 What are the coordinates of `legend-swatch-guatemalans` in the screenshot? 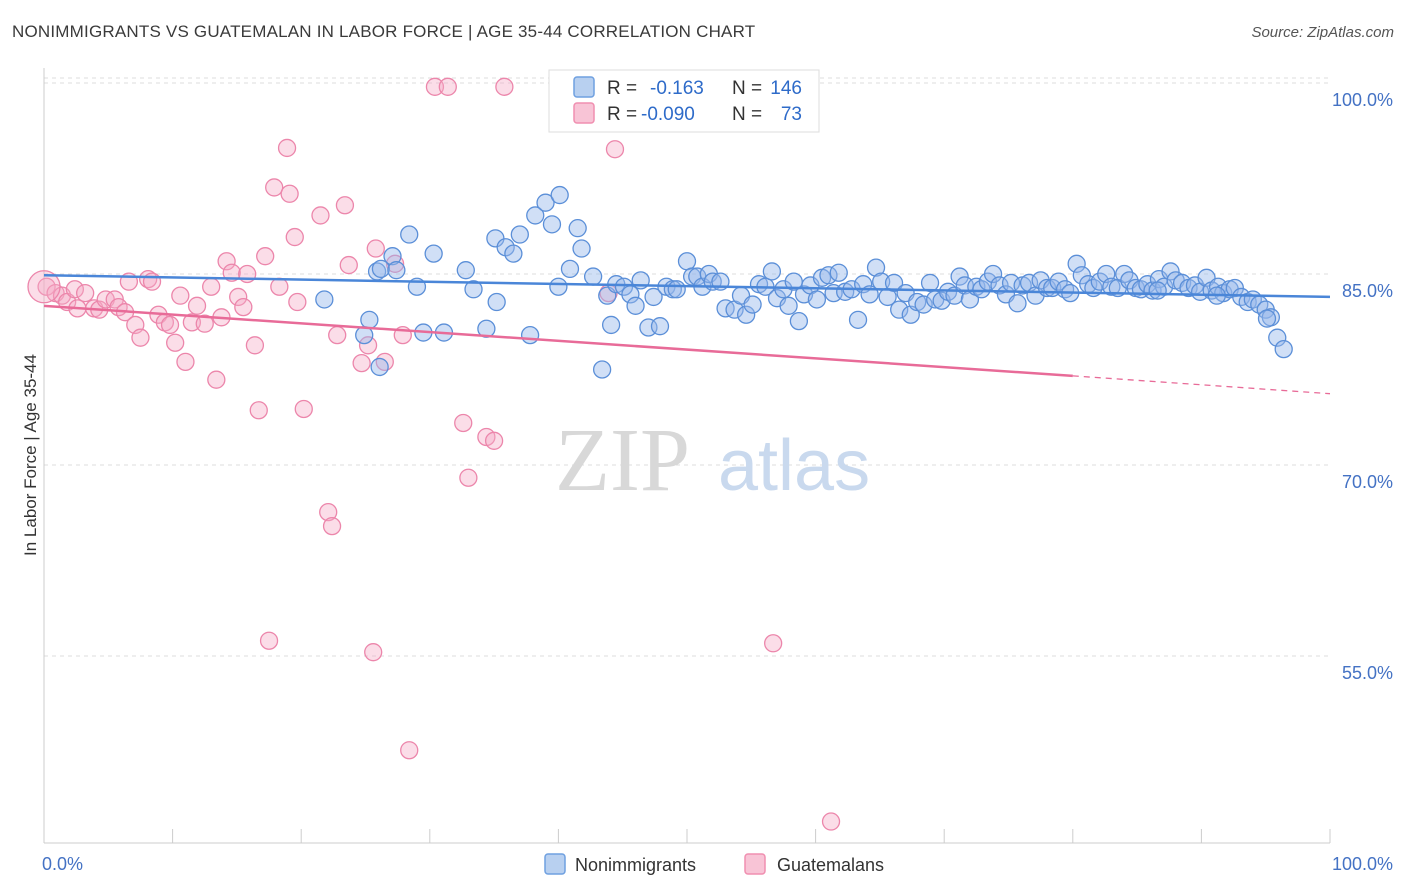 It's located at (584, 113).